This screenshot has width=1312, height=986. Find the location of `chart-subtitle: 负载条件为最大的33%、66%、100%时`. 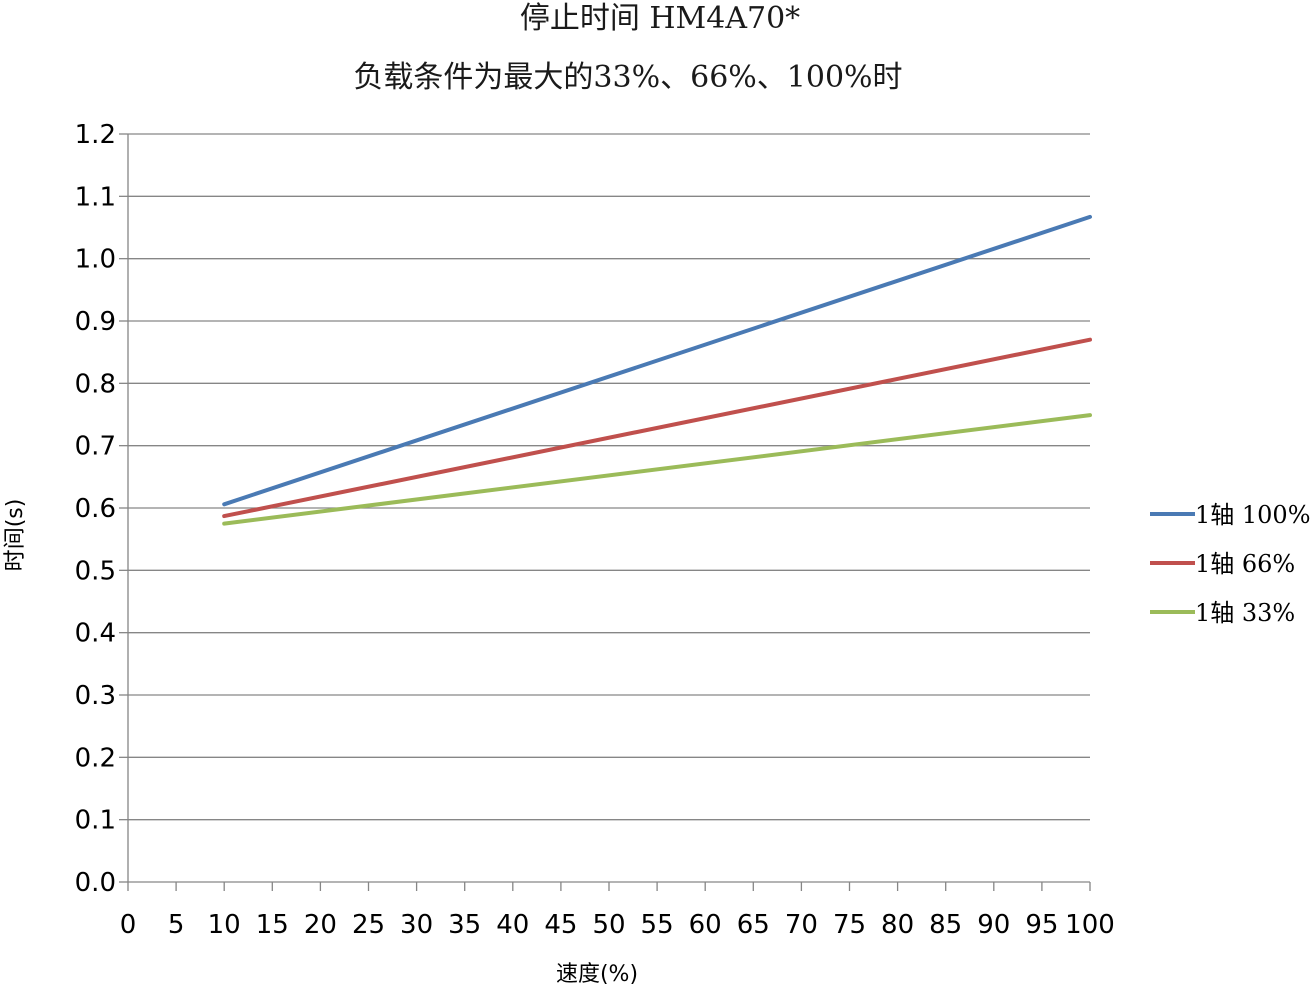

chart-subtitle: 负载条件为最大的33%、66%、100%时 is located at coordinates (627, 77).